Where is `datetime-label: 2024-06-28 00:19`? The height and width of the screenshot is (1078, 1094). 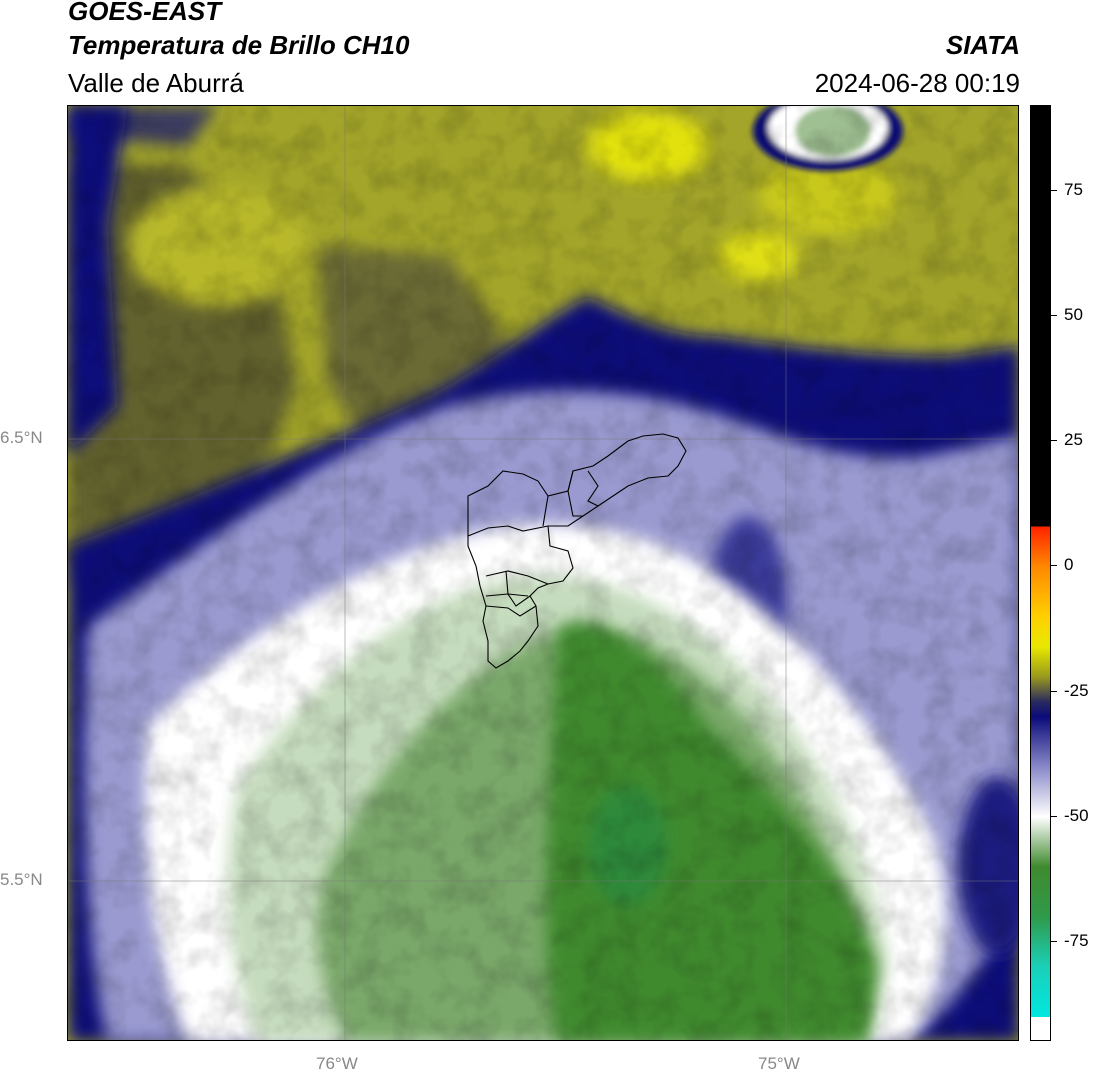 datetime-label: 2024-06-28 00:19 is located at coordinates (917, 83).